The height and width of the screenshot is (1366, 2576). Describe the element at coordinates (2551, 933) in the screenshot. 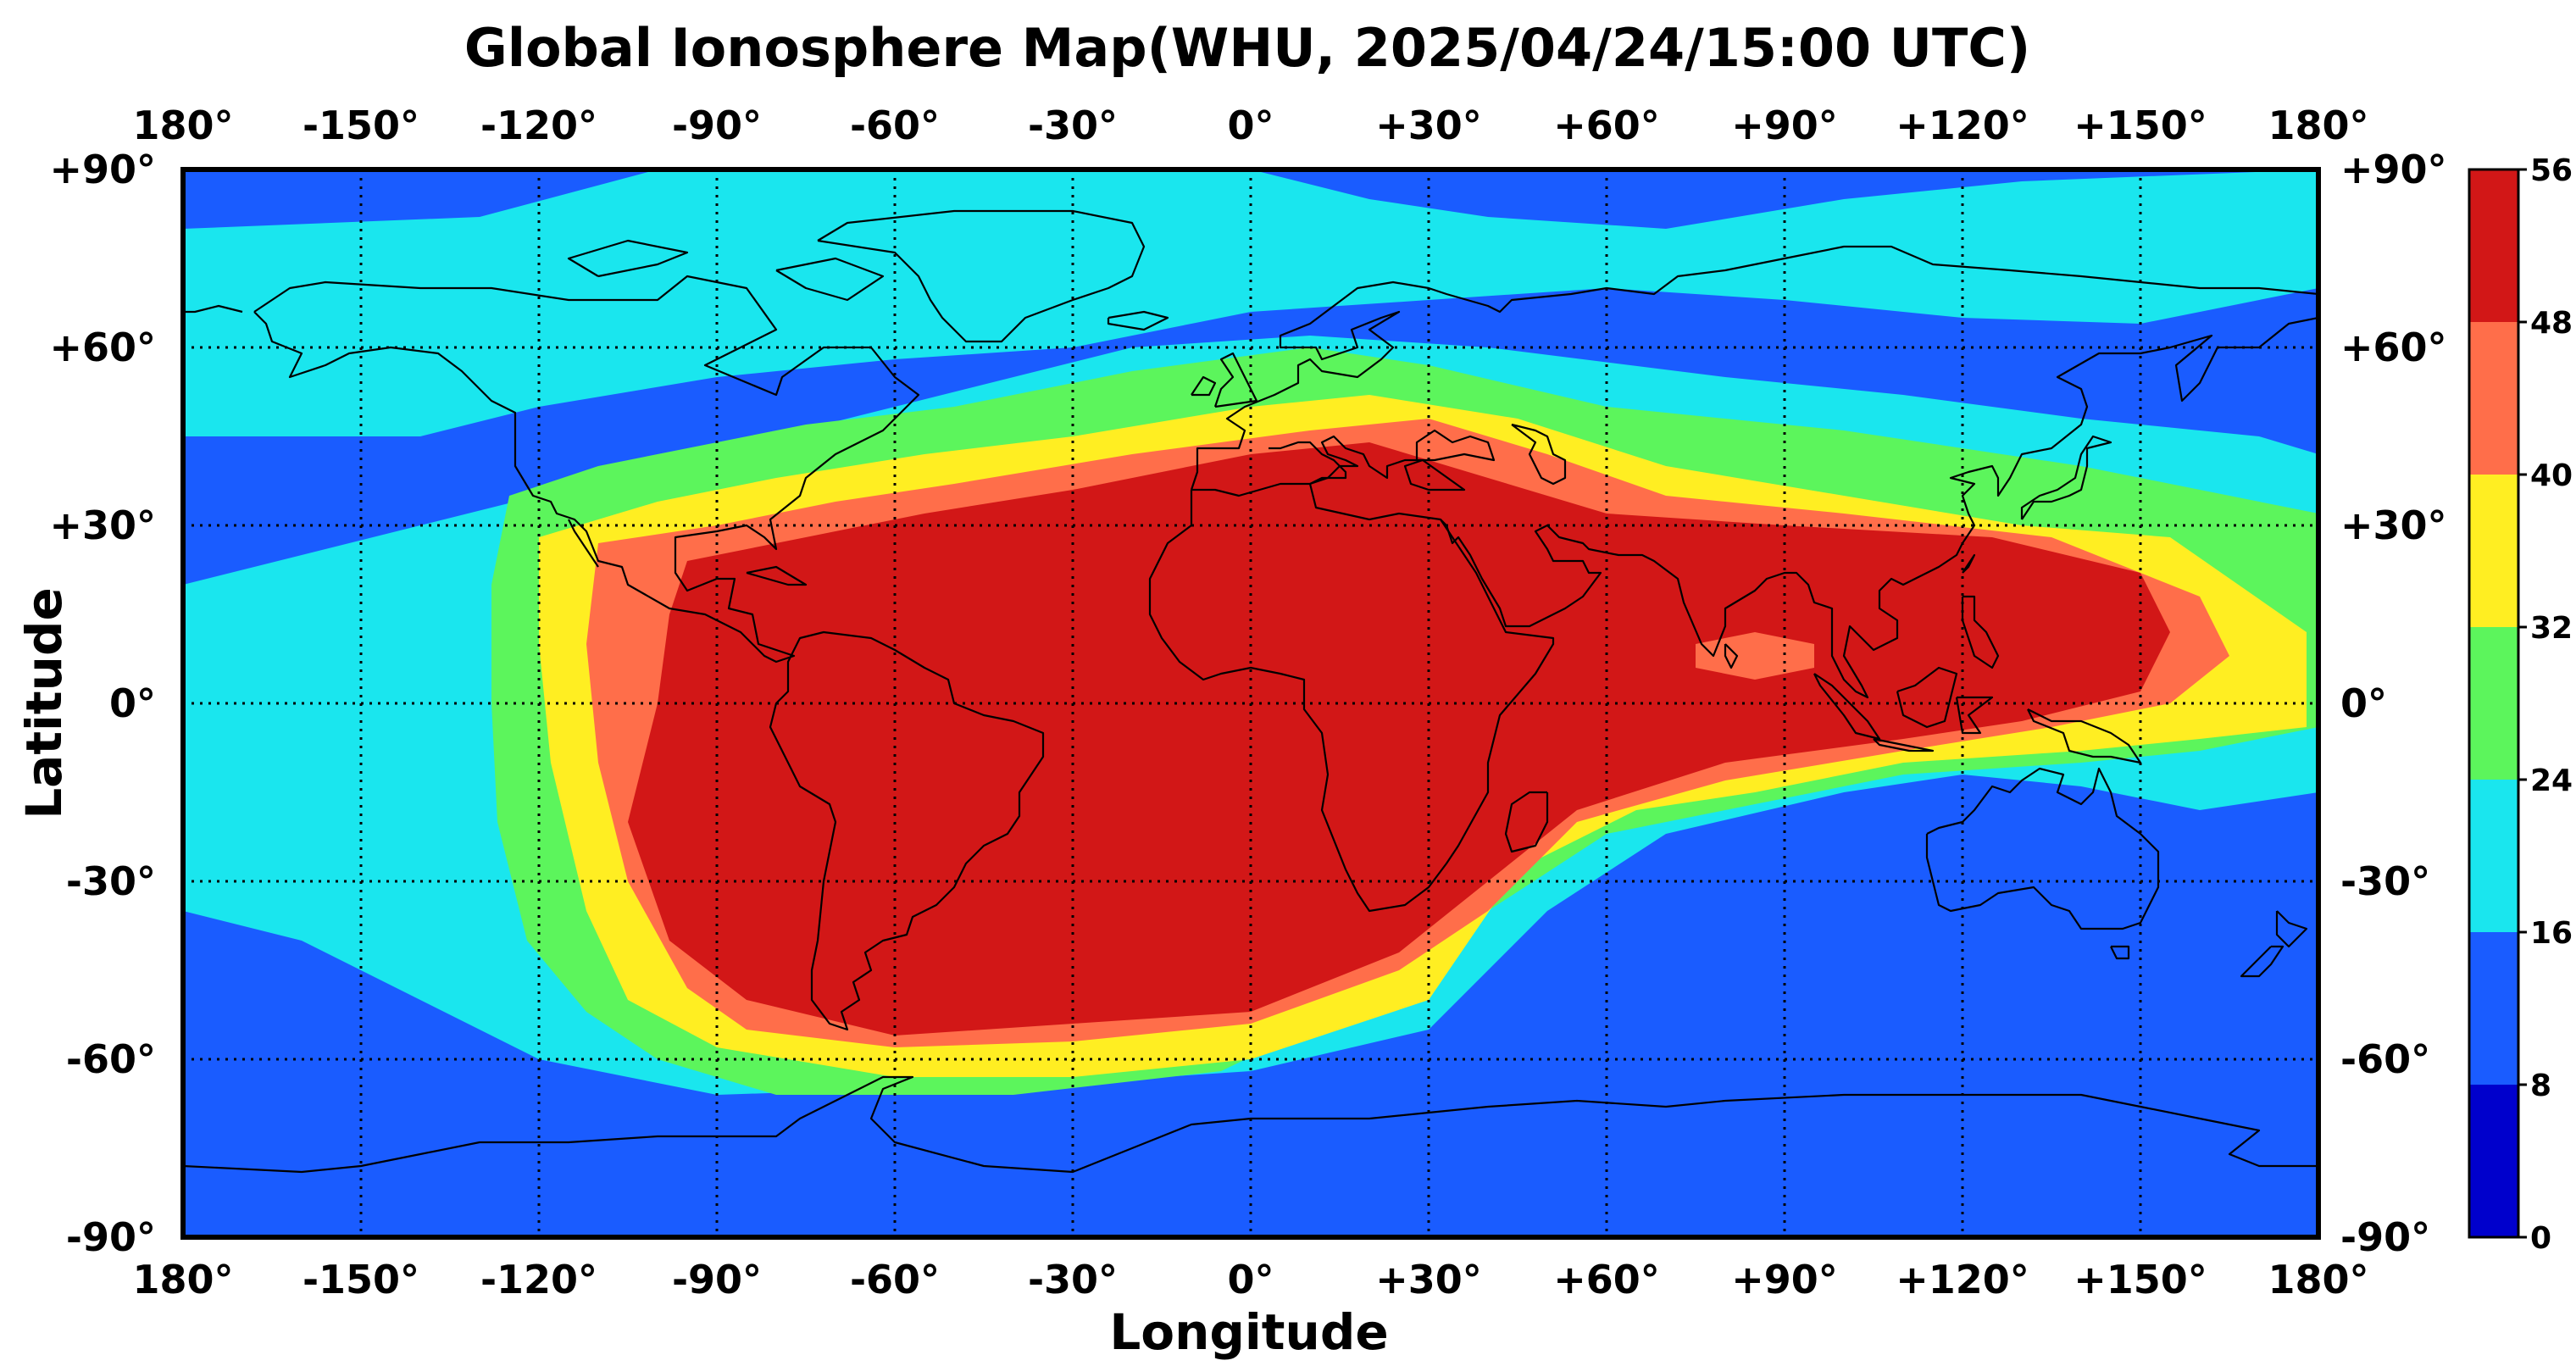

I see `colorbar-tick-label: 16` at that location.